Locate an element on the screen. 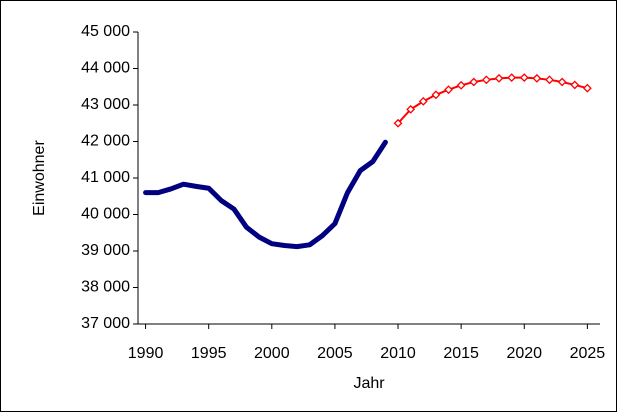 The height and width of the screenshot is (412, 617). x-tick-label: 2010 is located at coordinates (398, 353).